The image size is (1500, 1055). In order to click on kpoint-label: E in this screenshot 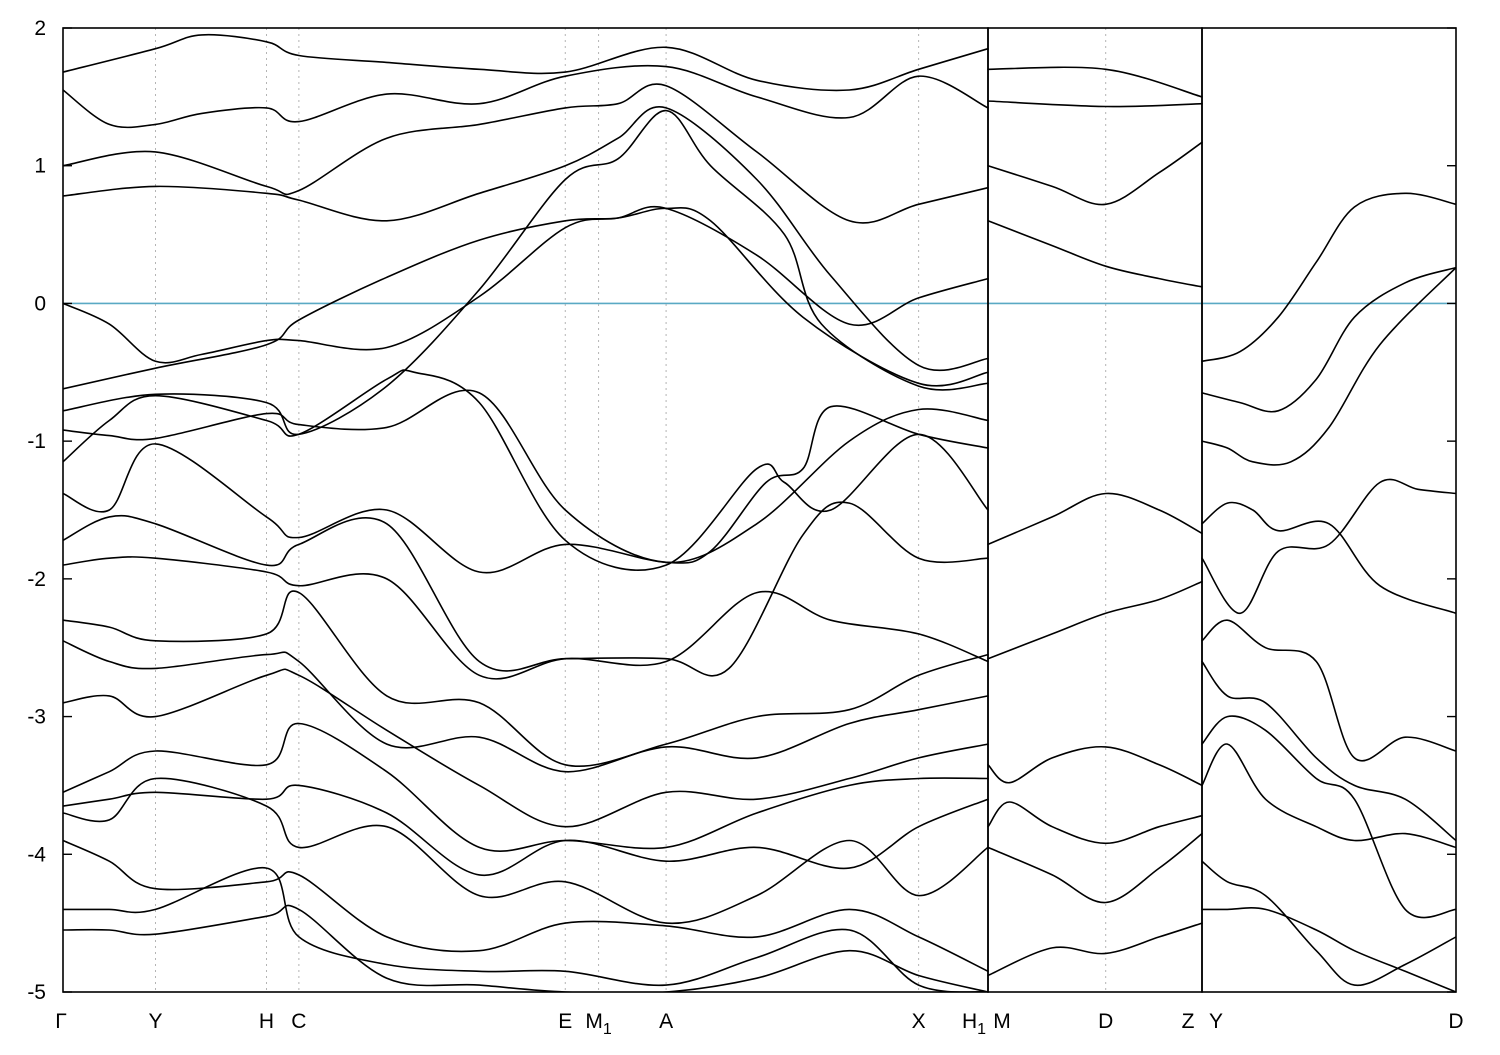, I will do `click(565, 1021)`.